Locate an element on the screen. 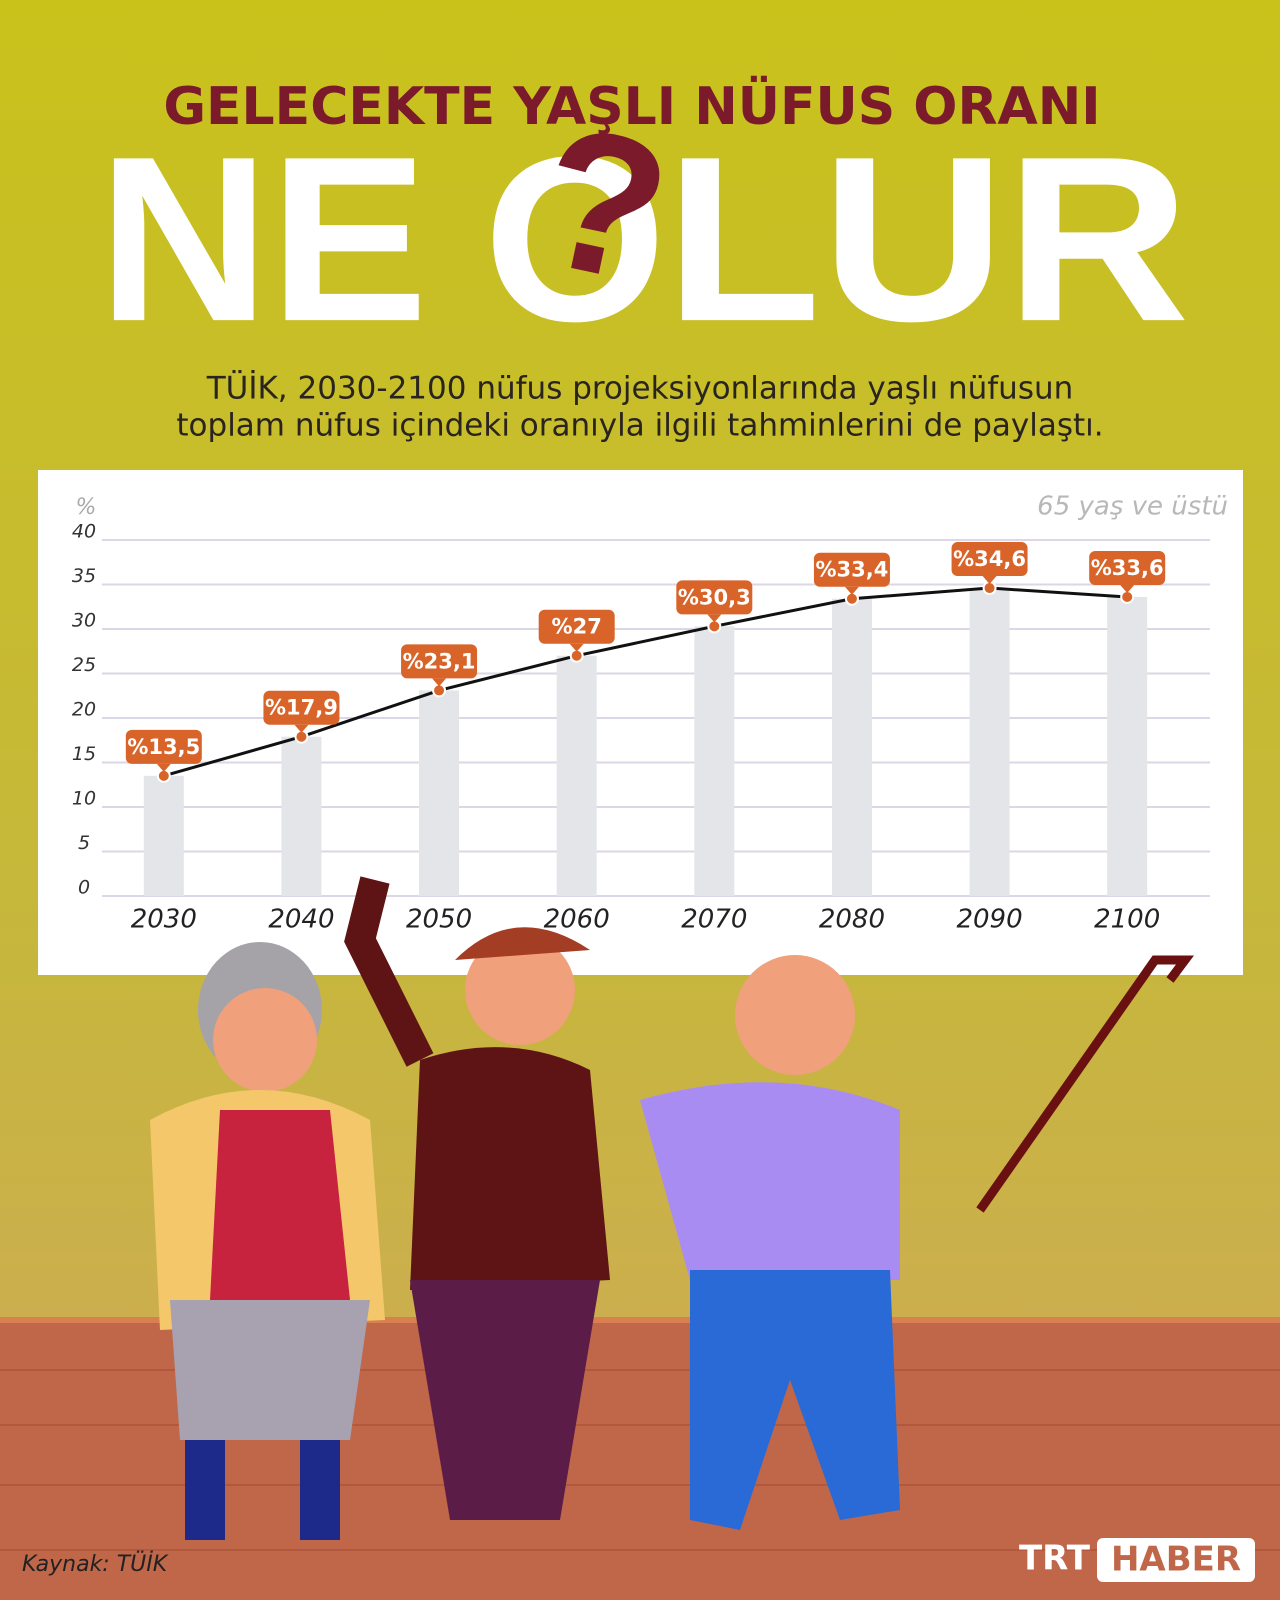  y-axis-label: % is located at coordinates (86, 507).